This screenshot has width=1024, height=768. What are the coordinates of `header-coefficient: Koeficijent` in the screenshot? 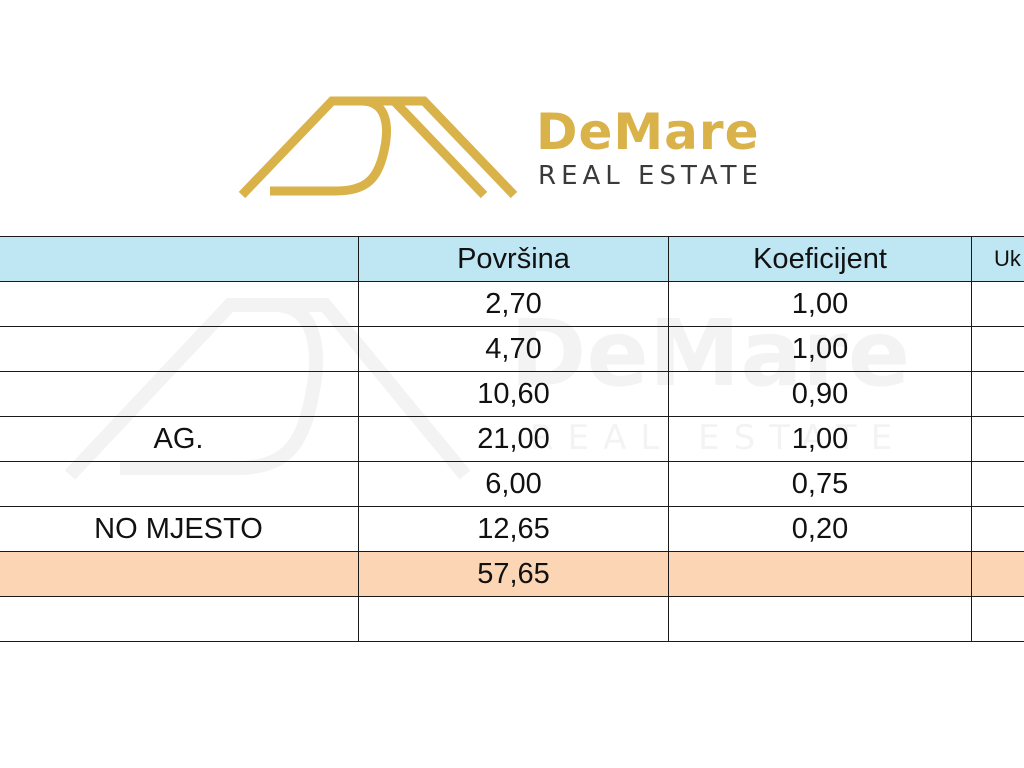 It's located at (820, 259).